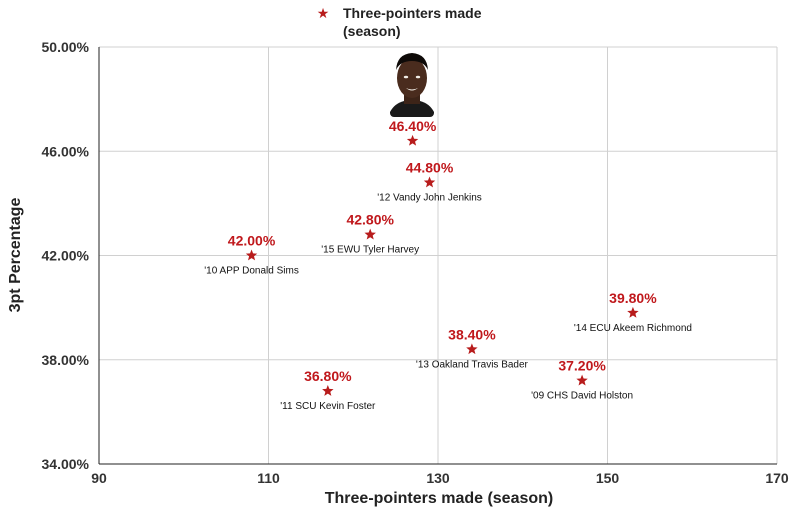 The height and width of the screenshot is (509, 800). I want to click on point-name-label: '13 Oakland Travis Bader, so click(472, 364).